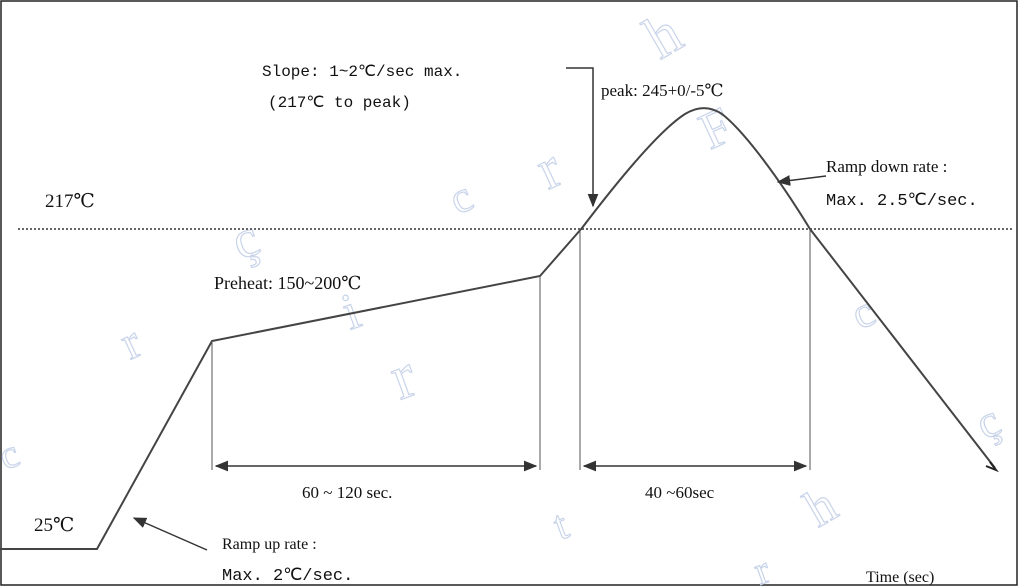 The height and width of the screenshot is (587, 1019). Describe the element at coordinates (886, 166) in the screenshot. I see `ramp-down-label-line1: Ramp down rate :` at that location.